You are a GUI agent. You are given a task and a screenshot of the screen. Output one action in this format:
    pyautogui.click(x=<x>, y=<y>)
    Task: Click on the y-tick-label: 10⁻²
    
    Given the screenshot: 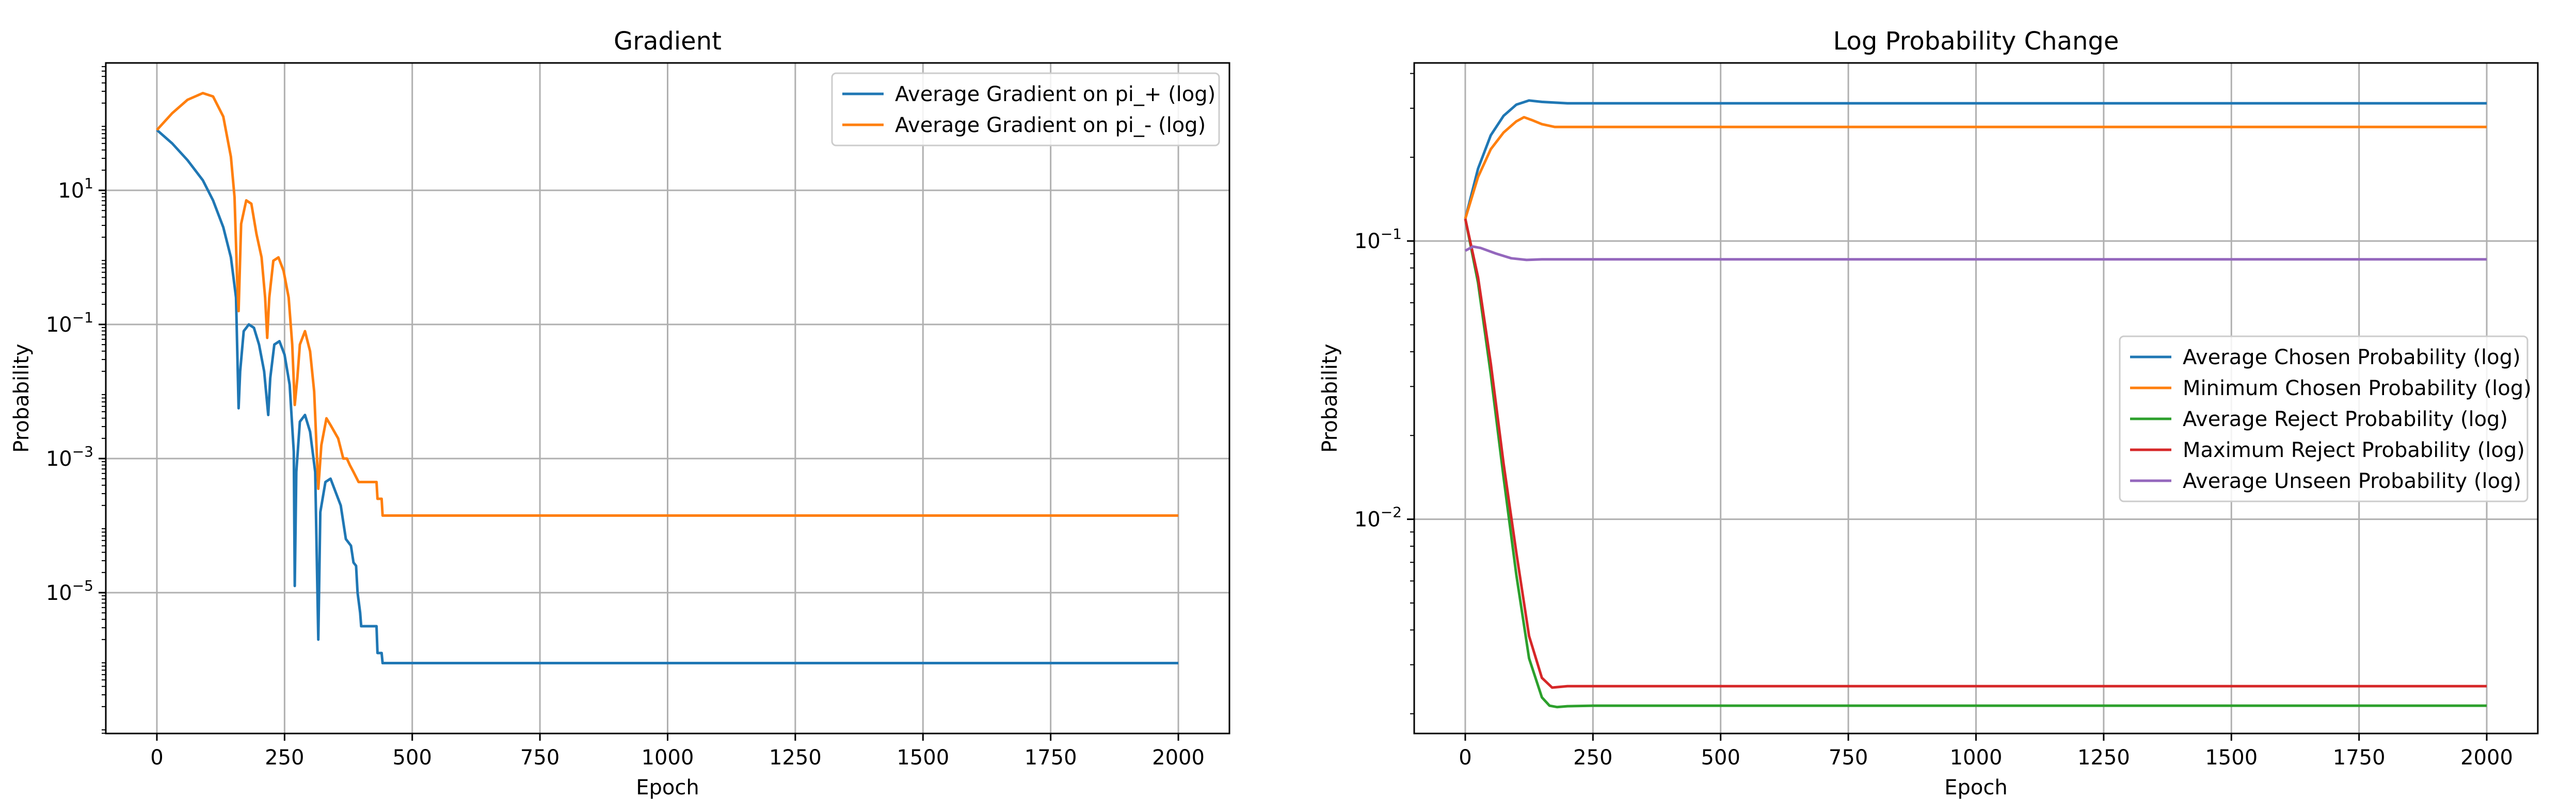 What is the action you would take?
    pyautogui.click(x=1378, y=518)
    